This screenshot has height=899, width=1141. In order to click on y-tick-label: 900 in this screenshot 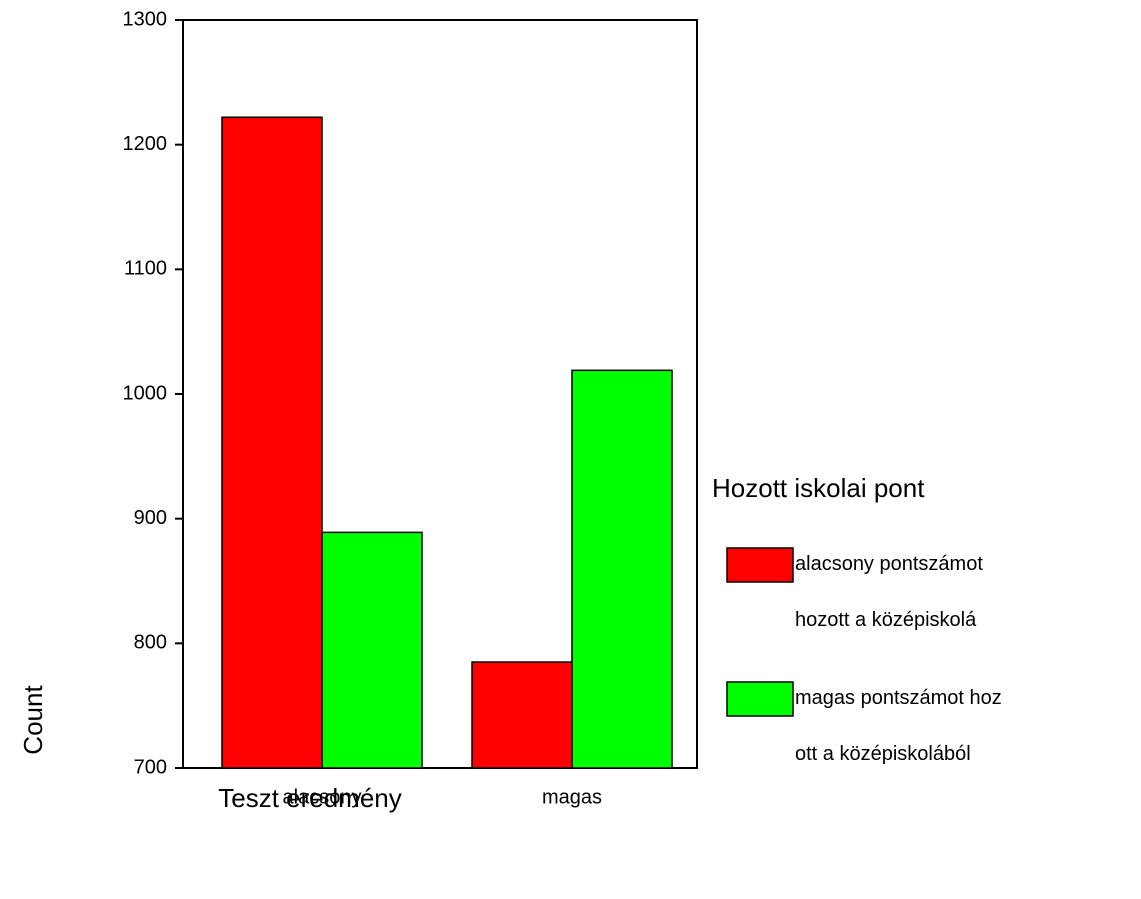, I will do `click(150, 518)`.